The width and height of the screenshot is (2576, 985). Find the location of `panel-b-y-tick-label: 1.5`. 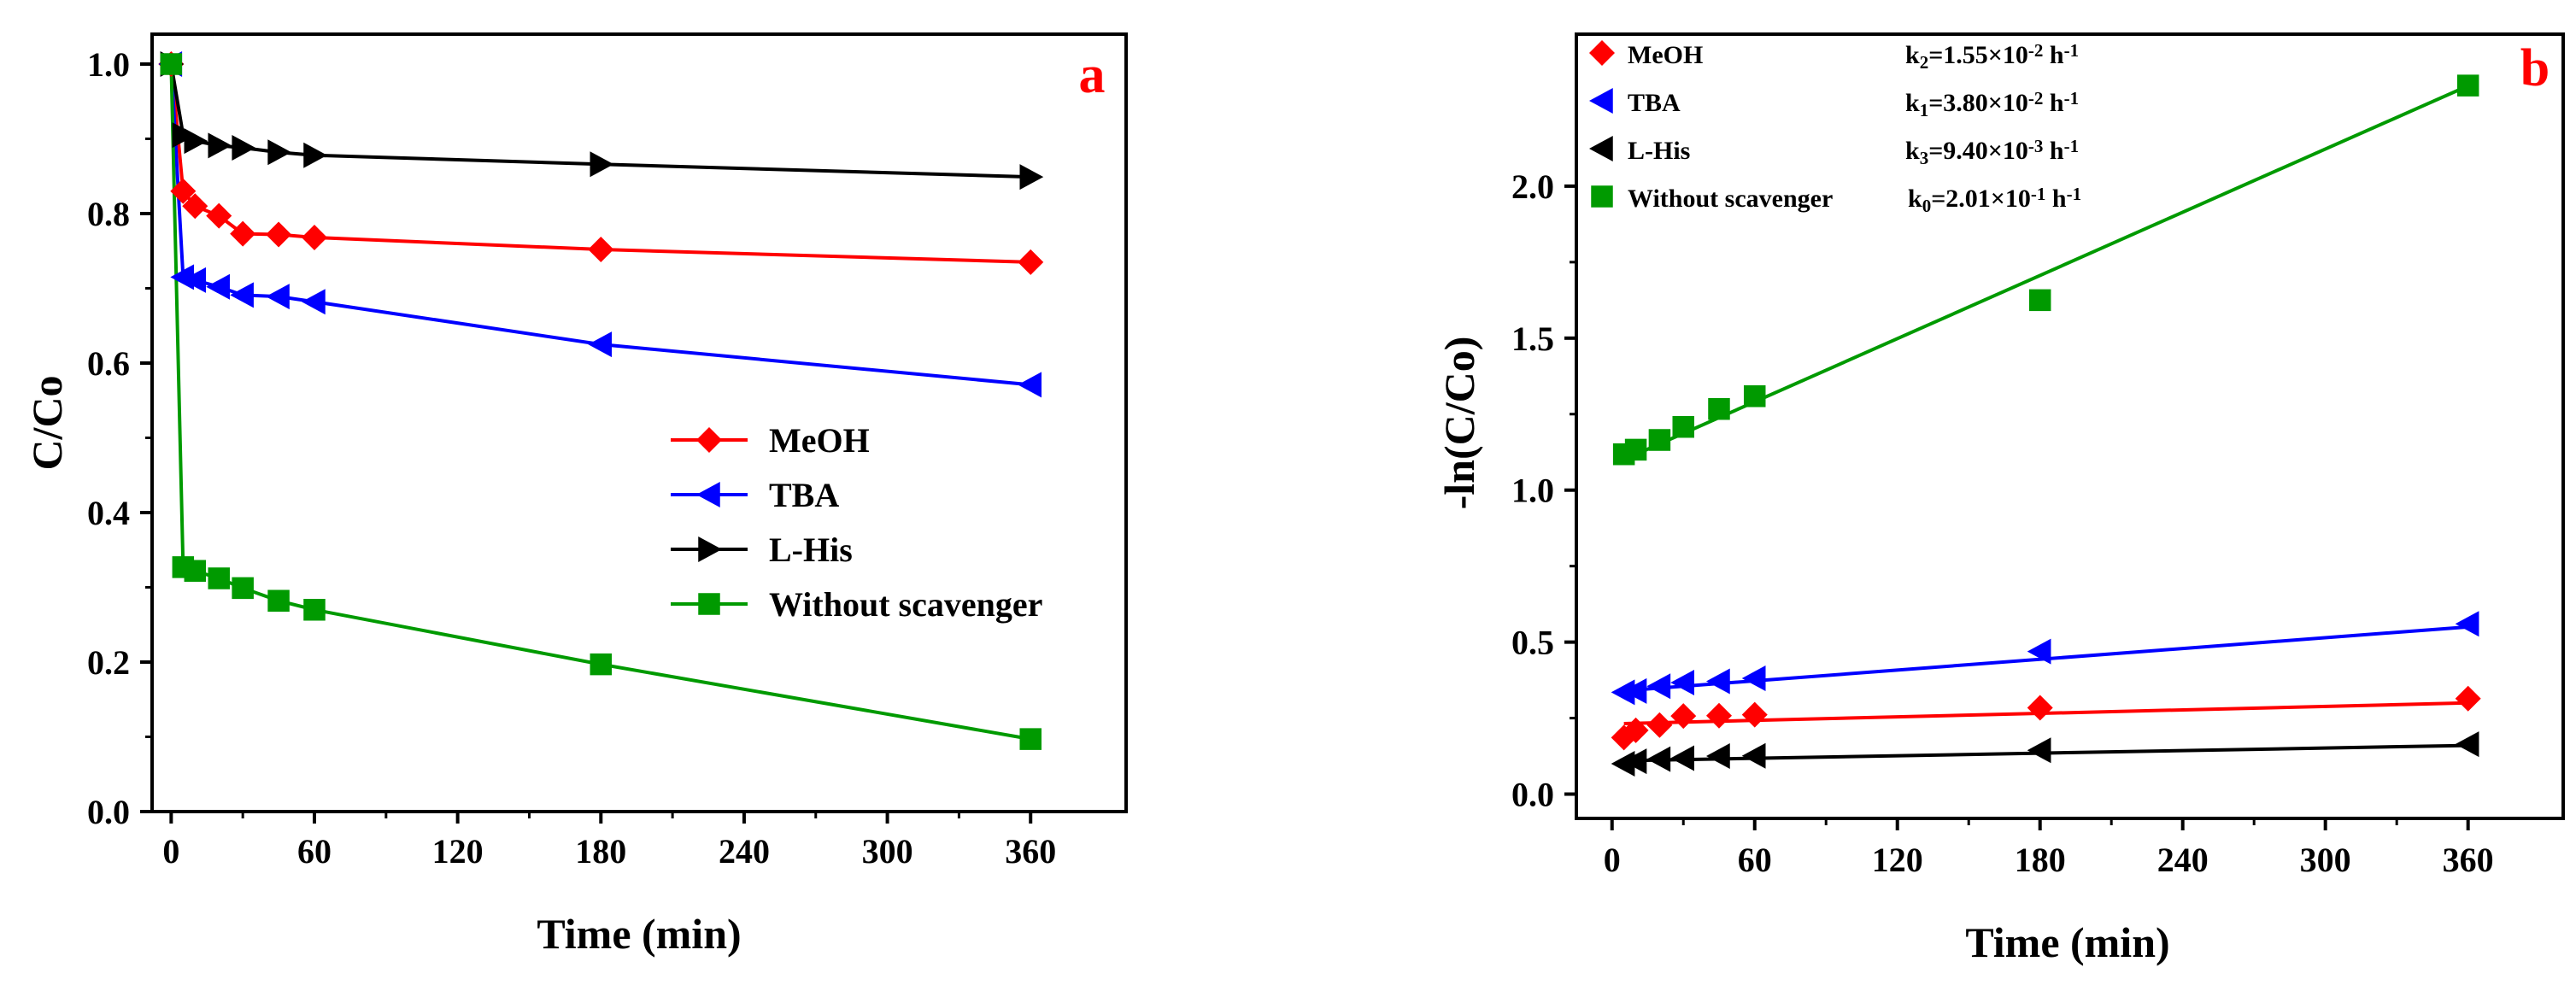

panel-b-y-tick-label: 1.5 is located at coordinates (1532, 339).